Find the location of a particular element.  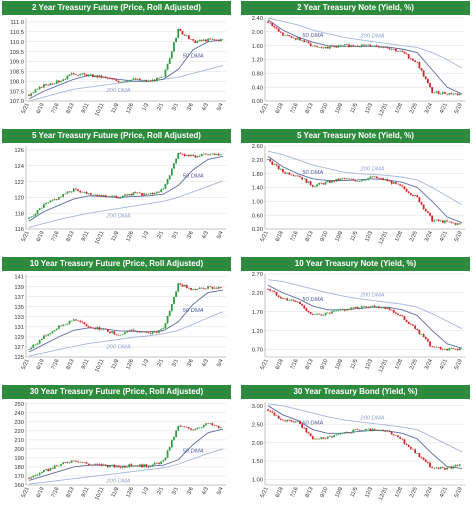

x-tick-label: 5/4 is located at coordinates (220, 491).